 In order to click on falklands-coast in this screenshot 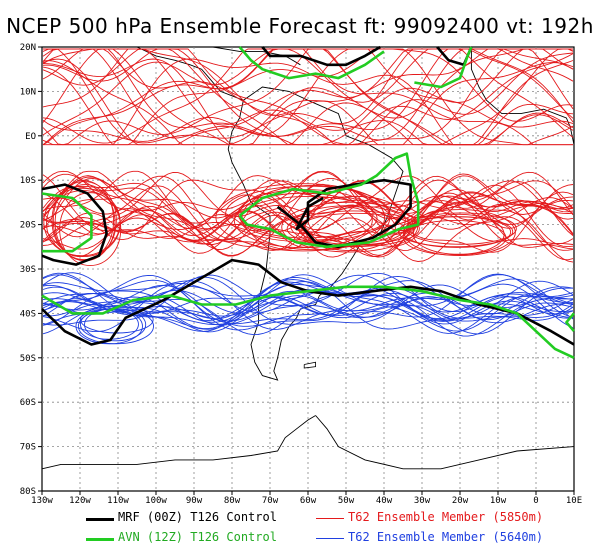, I will do `click(309, 365)`.